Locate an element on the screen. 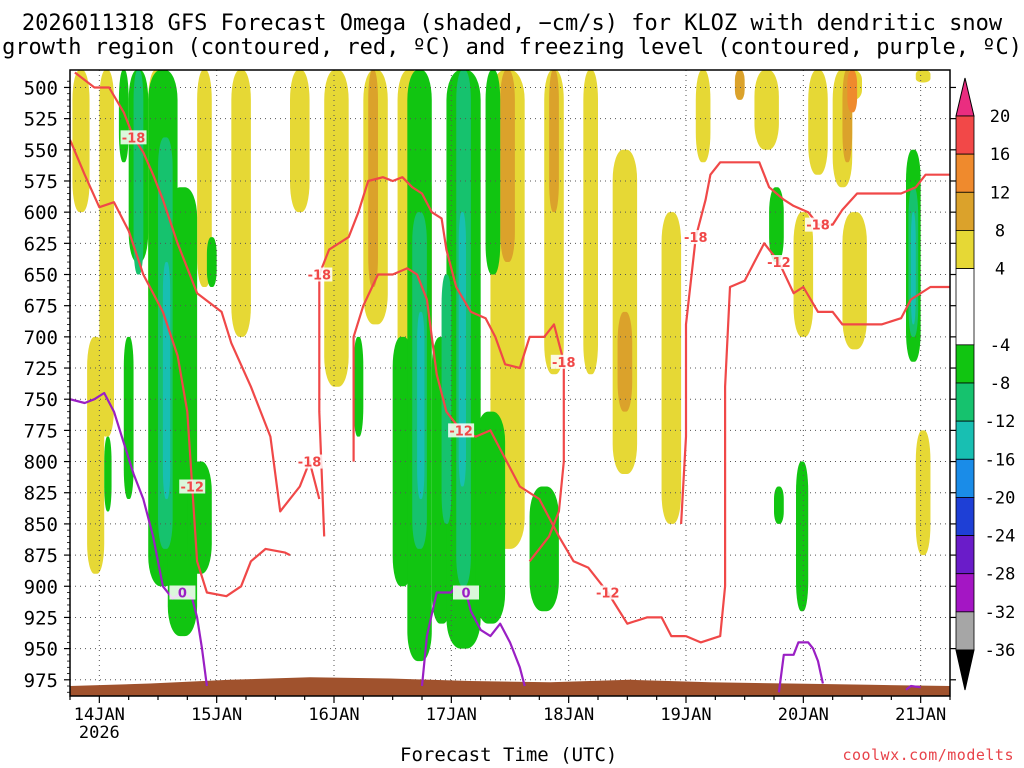 This screenshot has height=768, width=1024. x-tick-label-19JAN: 19JAN is located at coordinates (685, 715).